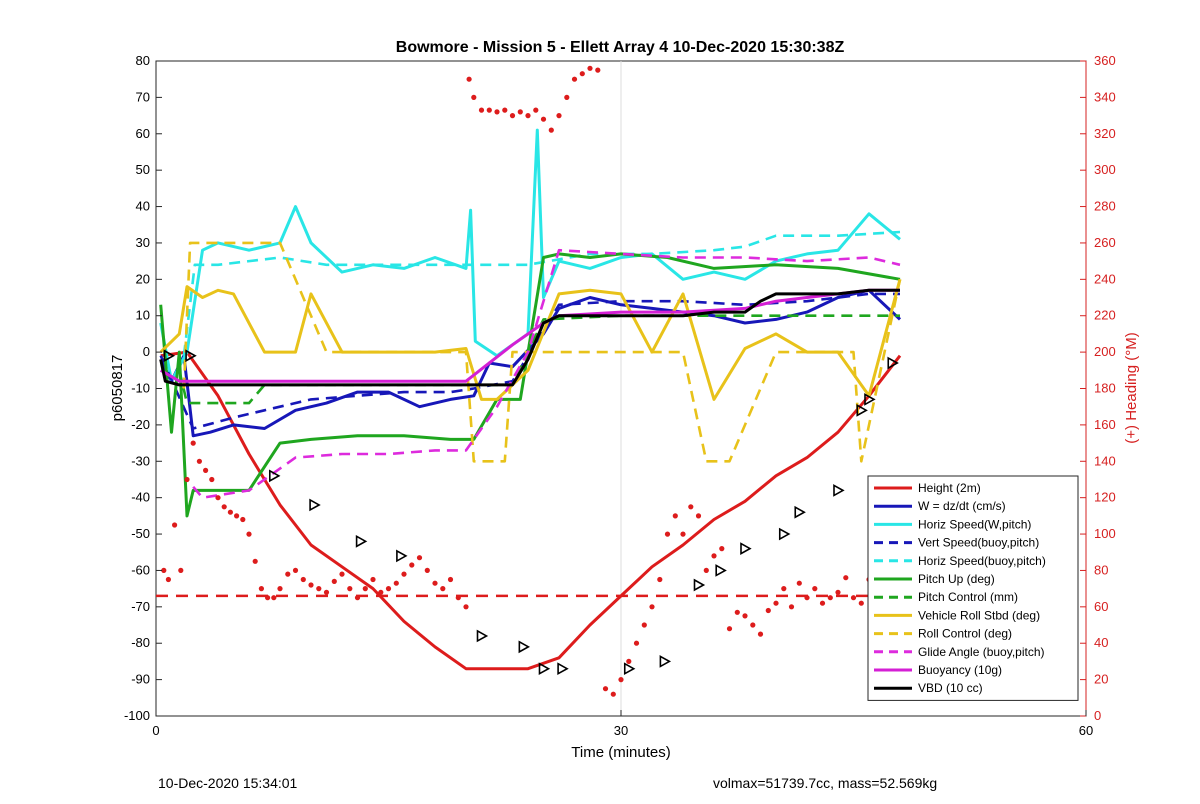  What do you see at coordinates (1101, 679) in the screenshot?
I see `y2-tick-label: 20` at bounding box center [1101, 679].